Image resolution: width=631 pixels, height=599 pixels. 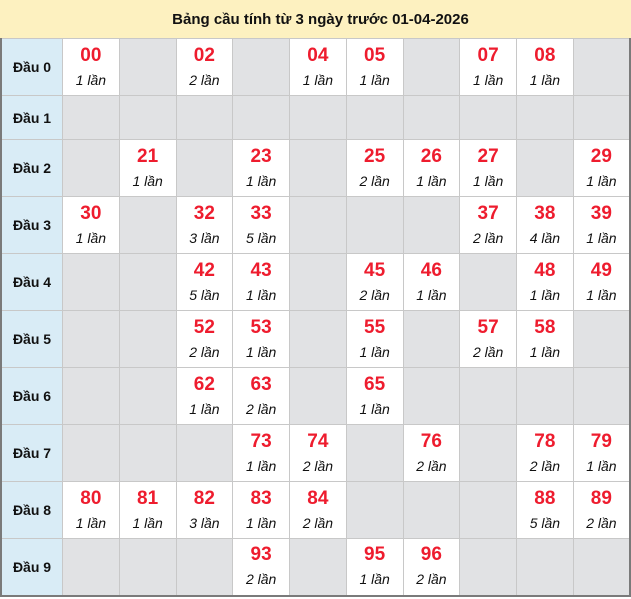 I want to click on table-title: Bảng cầu tính từ 3 ngày trước 01-04-2026, so click(x=315, y=19).